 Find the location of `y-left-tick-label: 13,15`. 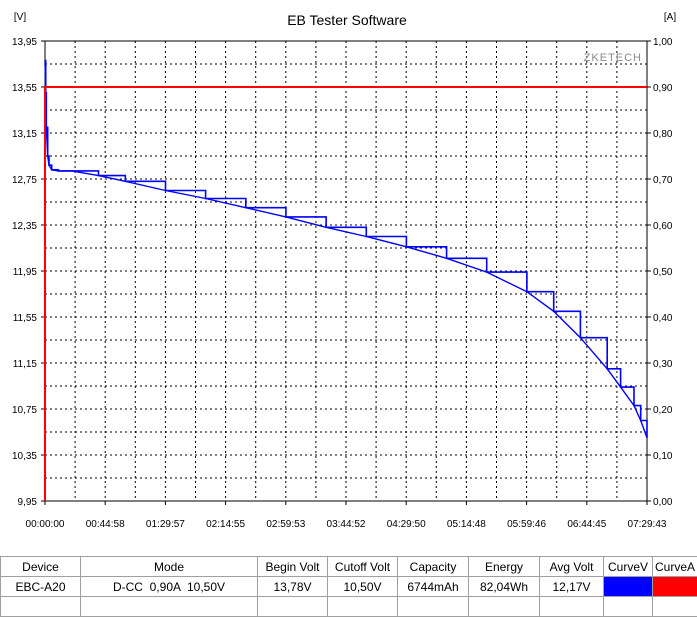

y-left-tick-label: 13,15 is located at coordinates (24, 134).